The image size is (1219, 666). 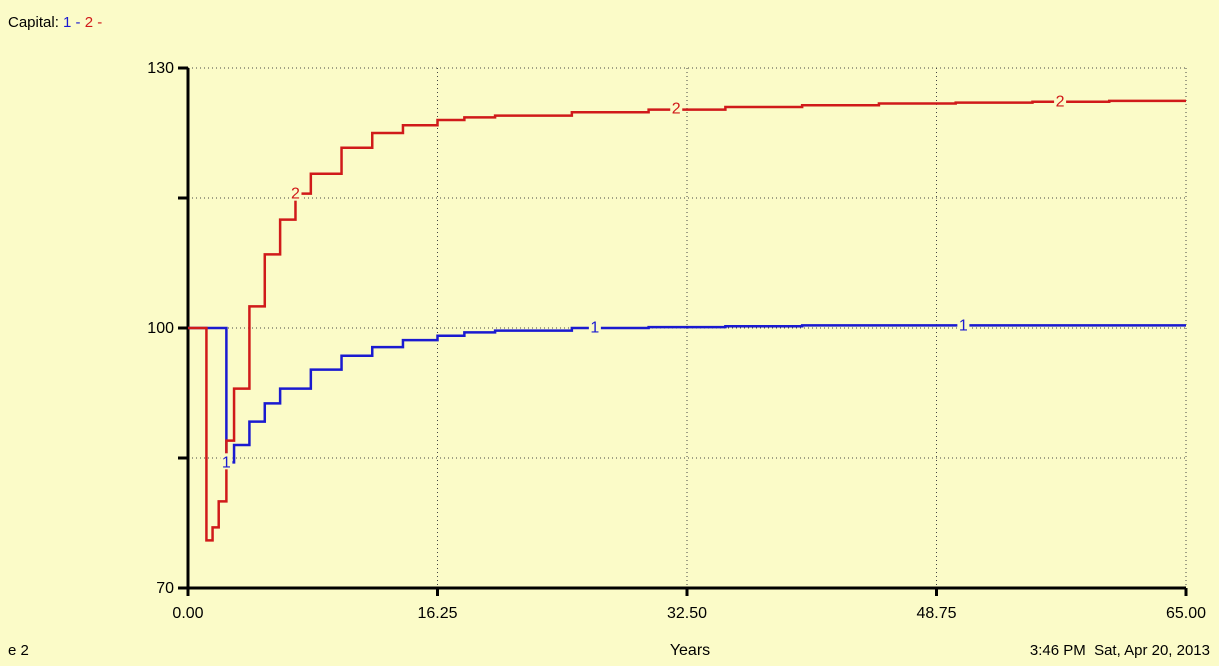 What do you see at coordinates (690, 650) in the screenshot?
I see `x-axis-label: Years` at bounding box center [690, 650].